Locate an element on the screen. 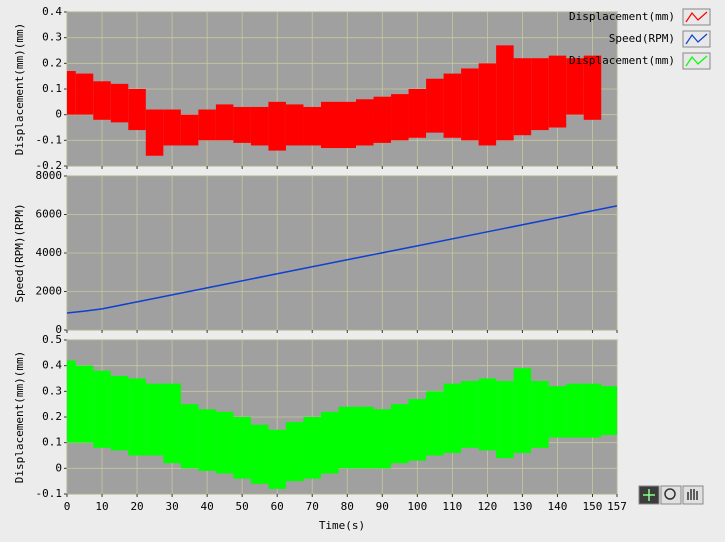 Image resolution: width=725 pixels, height=542 pixels. y-tick-label: 6000 is located at coordinates (49, 214).